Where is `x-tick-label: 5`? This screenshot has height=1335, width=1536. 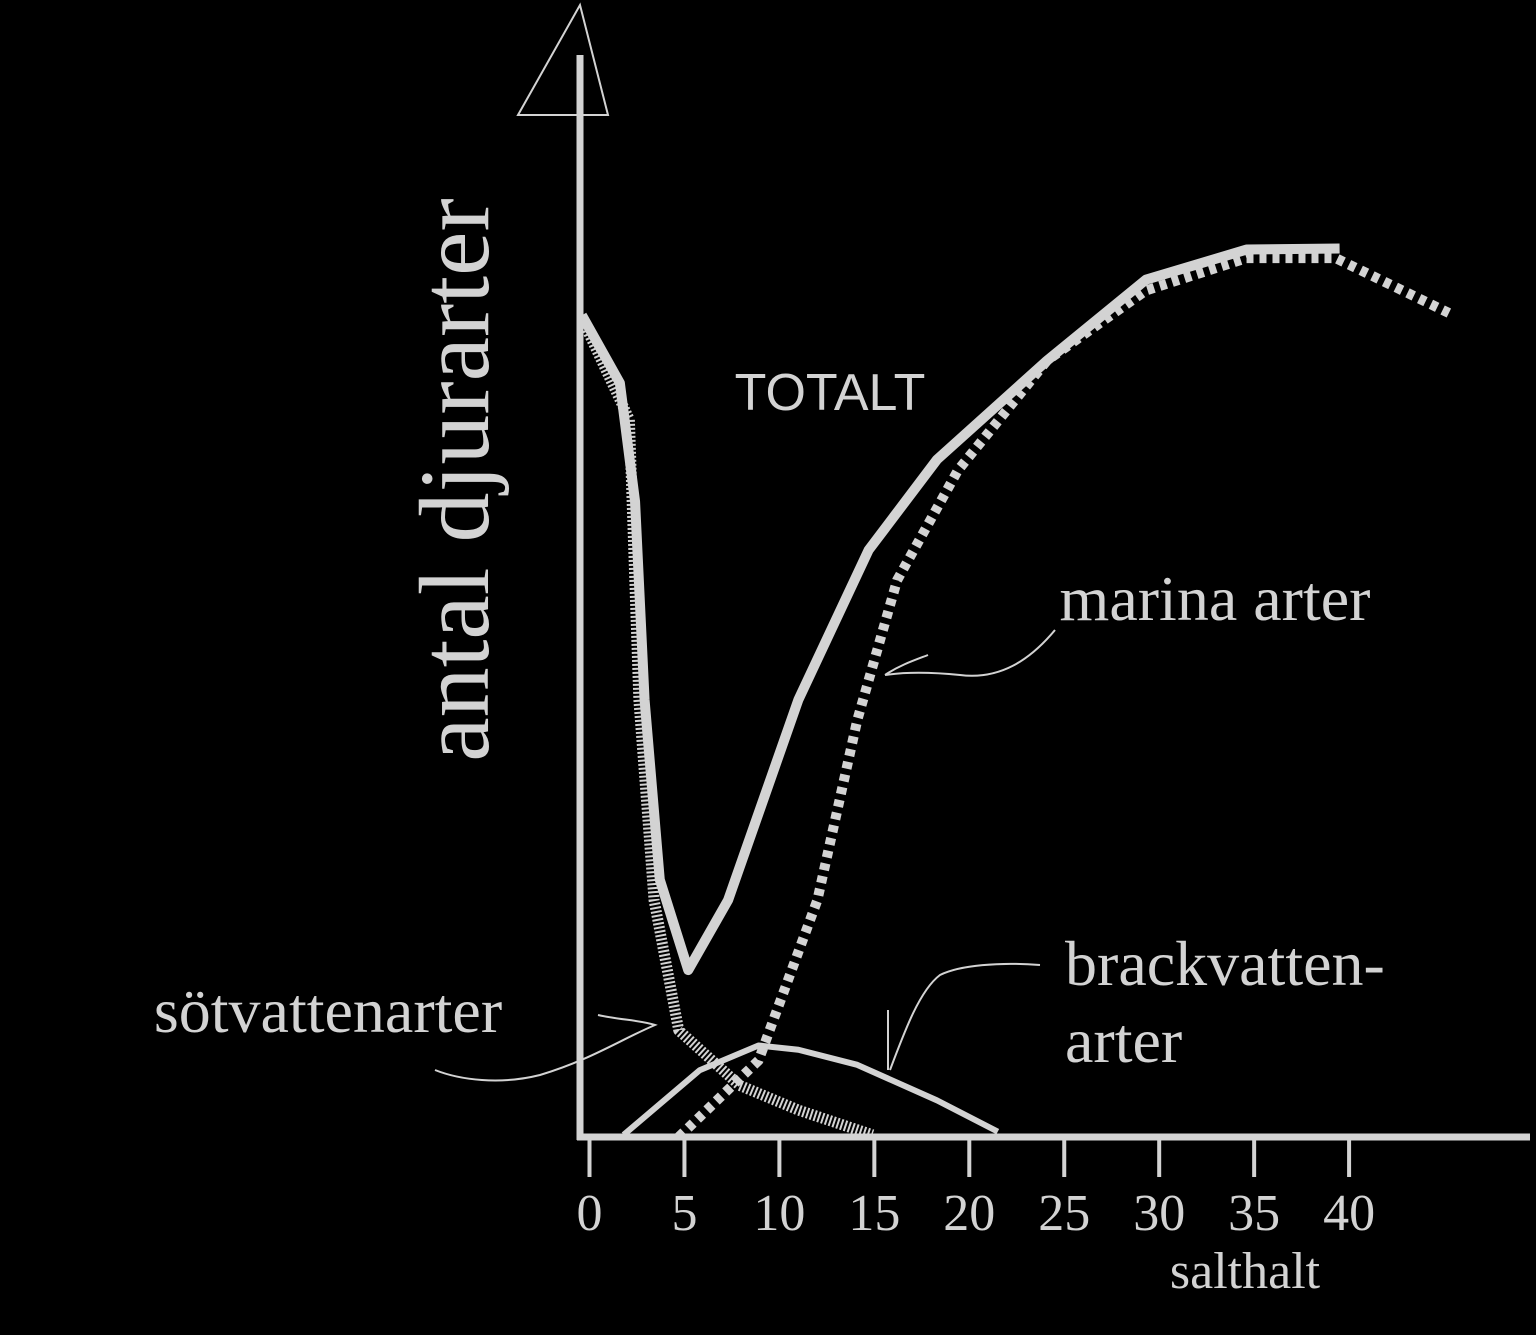 x-tick-label: 5 is located at coordinates (684, 1213).